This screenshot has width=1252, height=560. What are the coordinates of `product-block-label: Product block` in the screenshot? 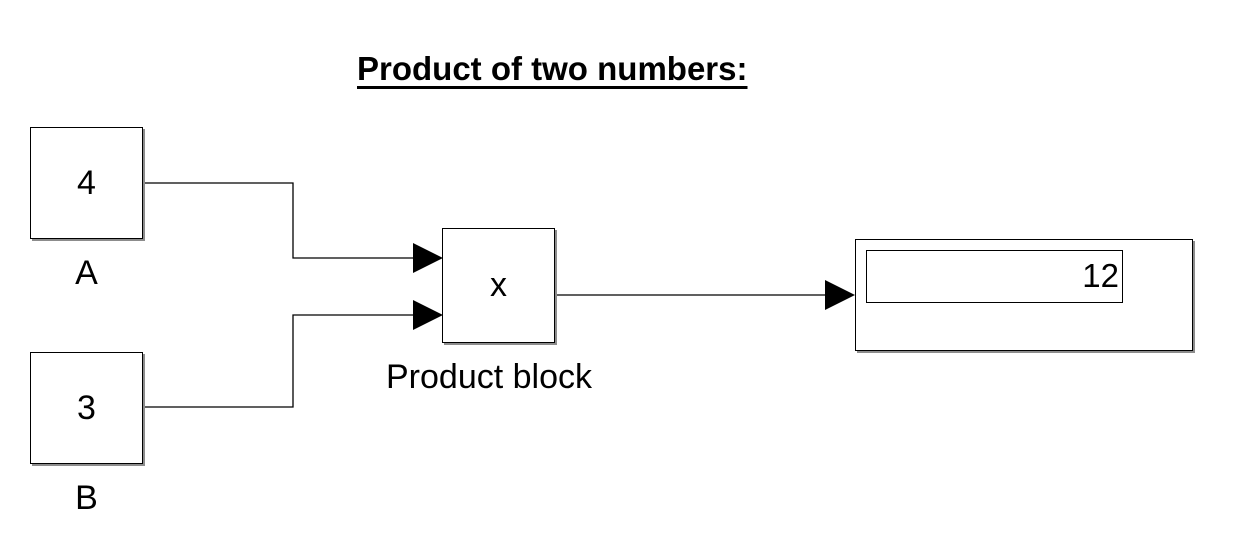 It's located at (489, 377).